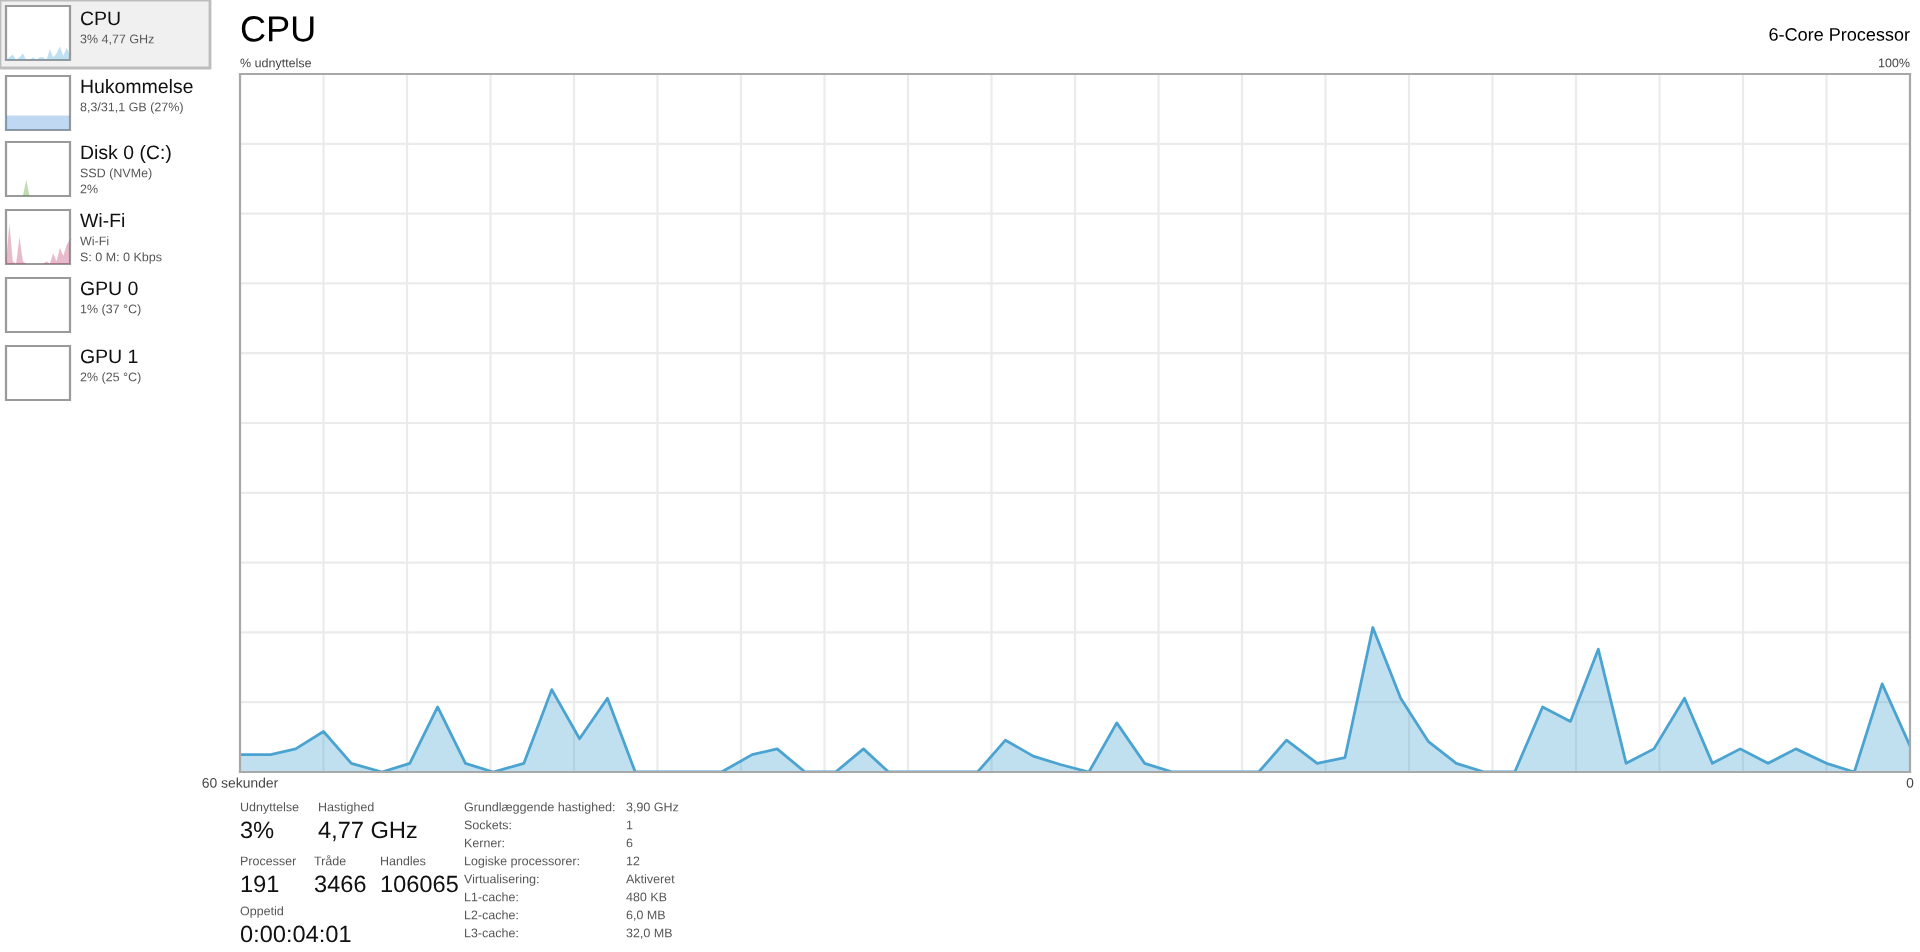 This screenshot has width=1920, height=952. I want to click on text: Hukommelse, so click(137, 86).